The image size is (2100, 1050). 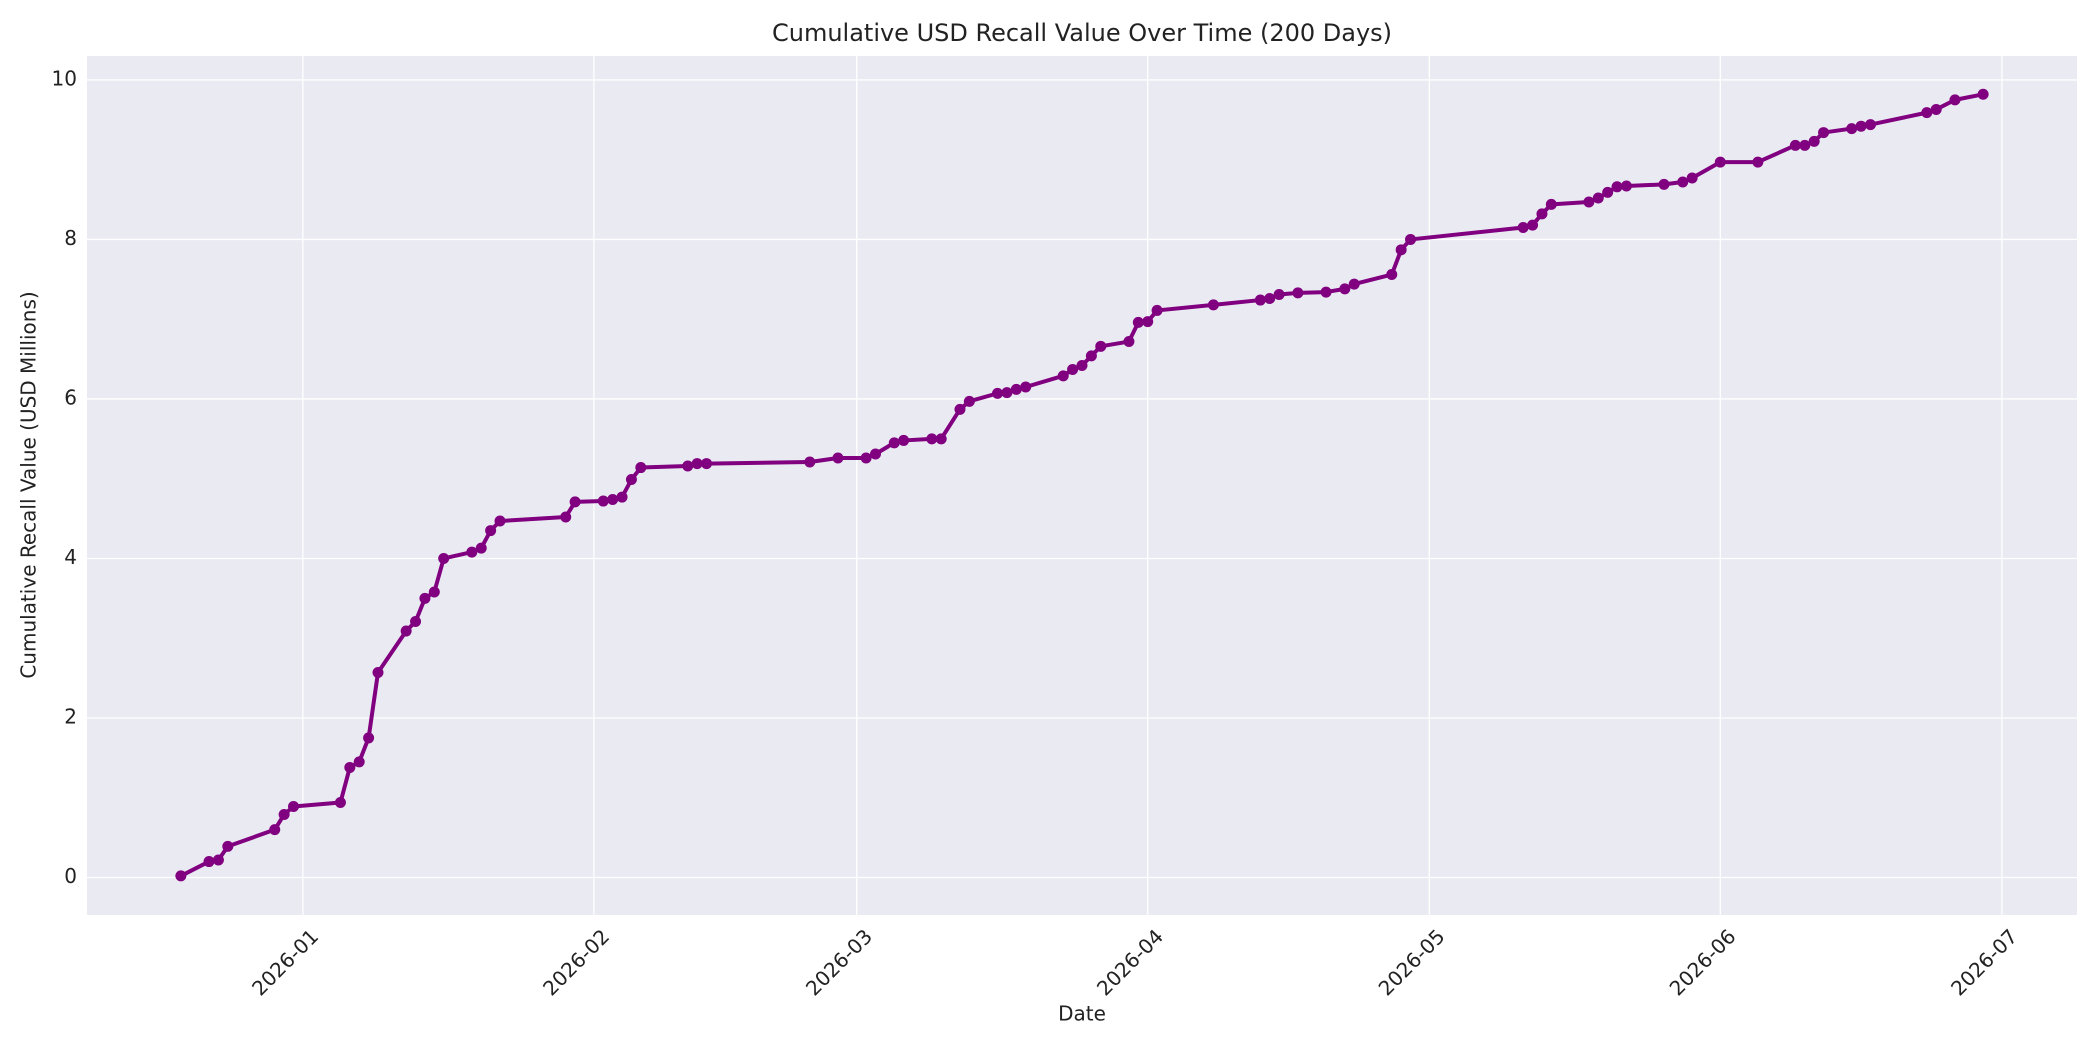 I want to click on y-tick-label: 0, so click(x=70, y=876).